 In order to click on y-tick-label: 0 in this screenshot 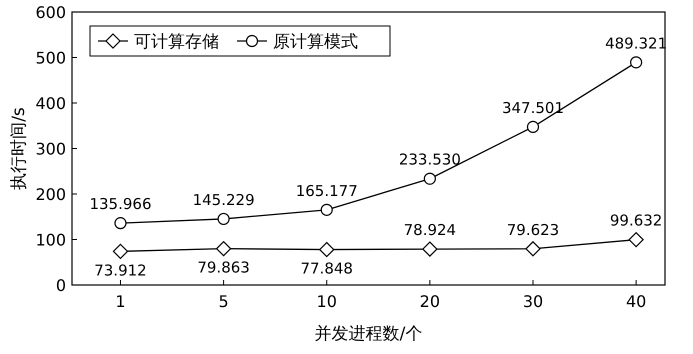, I will do `click(61, 285)`.